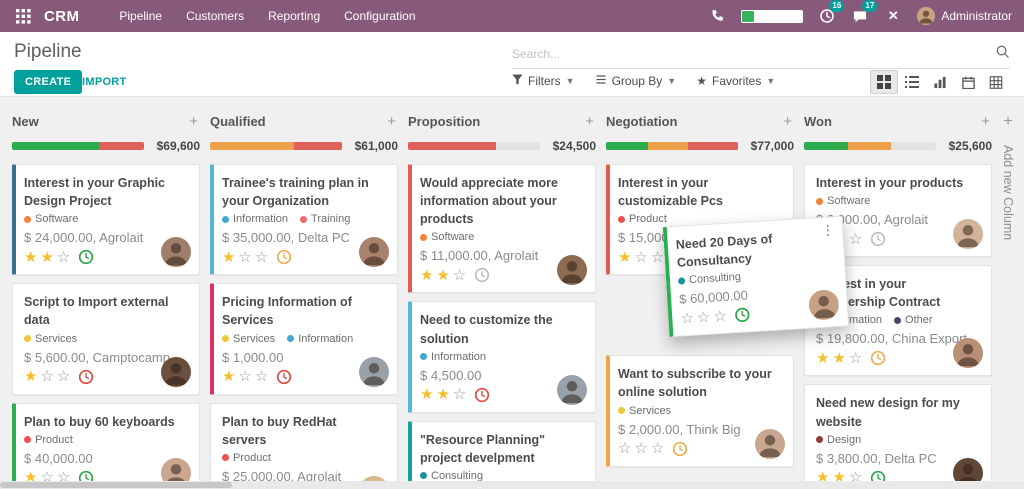 The image size is (1024, 489). What do you see at coordinates (48, 82) in the screenshot?
I see `create-button: CREATE` at bounding box center [48, 82].